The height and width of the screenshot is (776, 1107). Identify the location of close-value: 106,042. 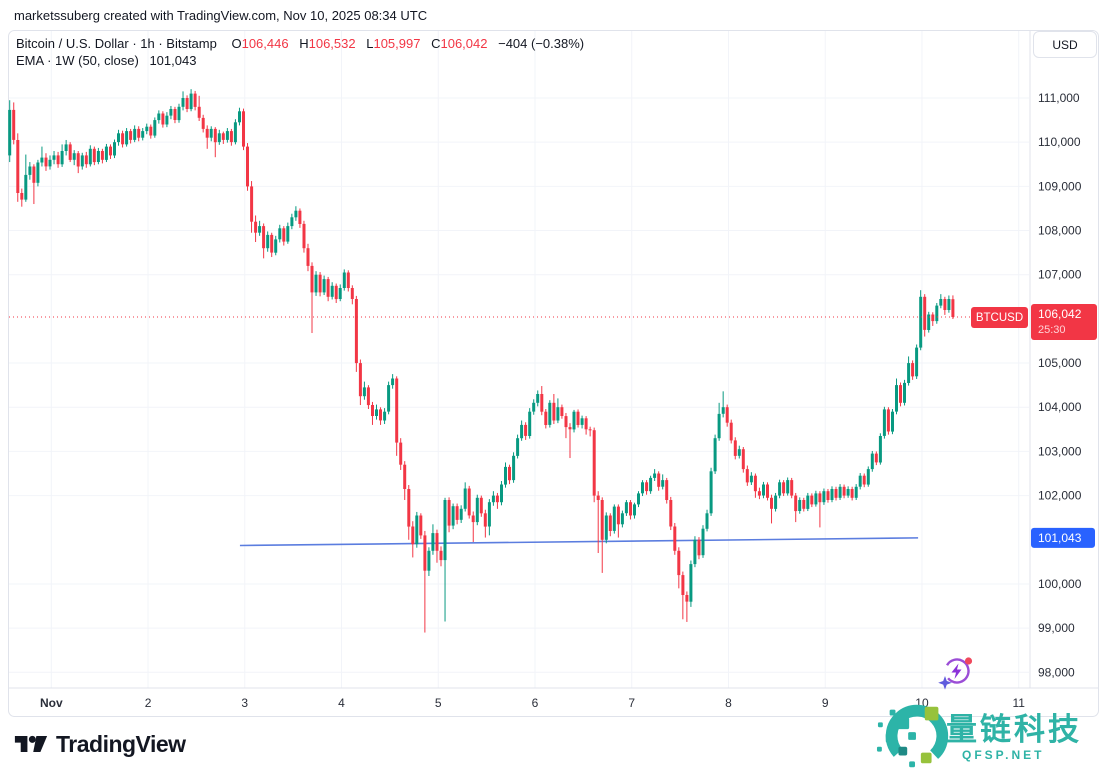
(464, 43).